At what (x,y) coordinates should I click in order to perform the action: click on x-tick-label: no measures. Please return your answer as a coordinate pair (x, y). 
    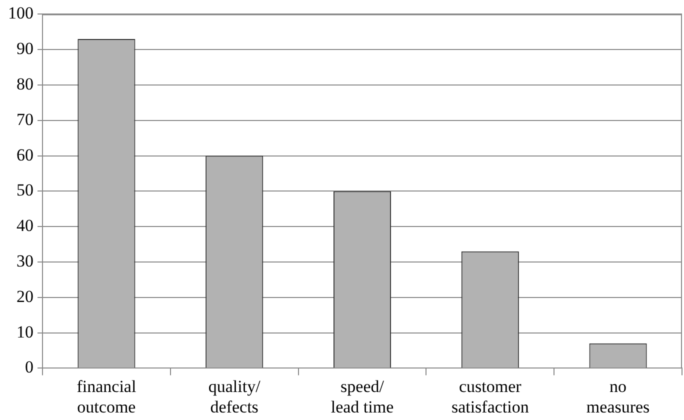
    Looking at the image, I should click on (618, 396).